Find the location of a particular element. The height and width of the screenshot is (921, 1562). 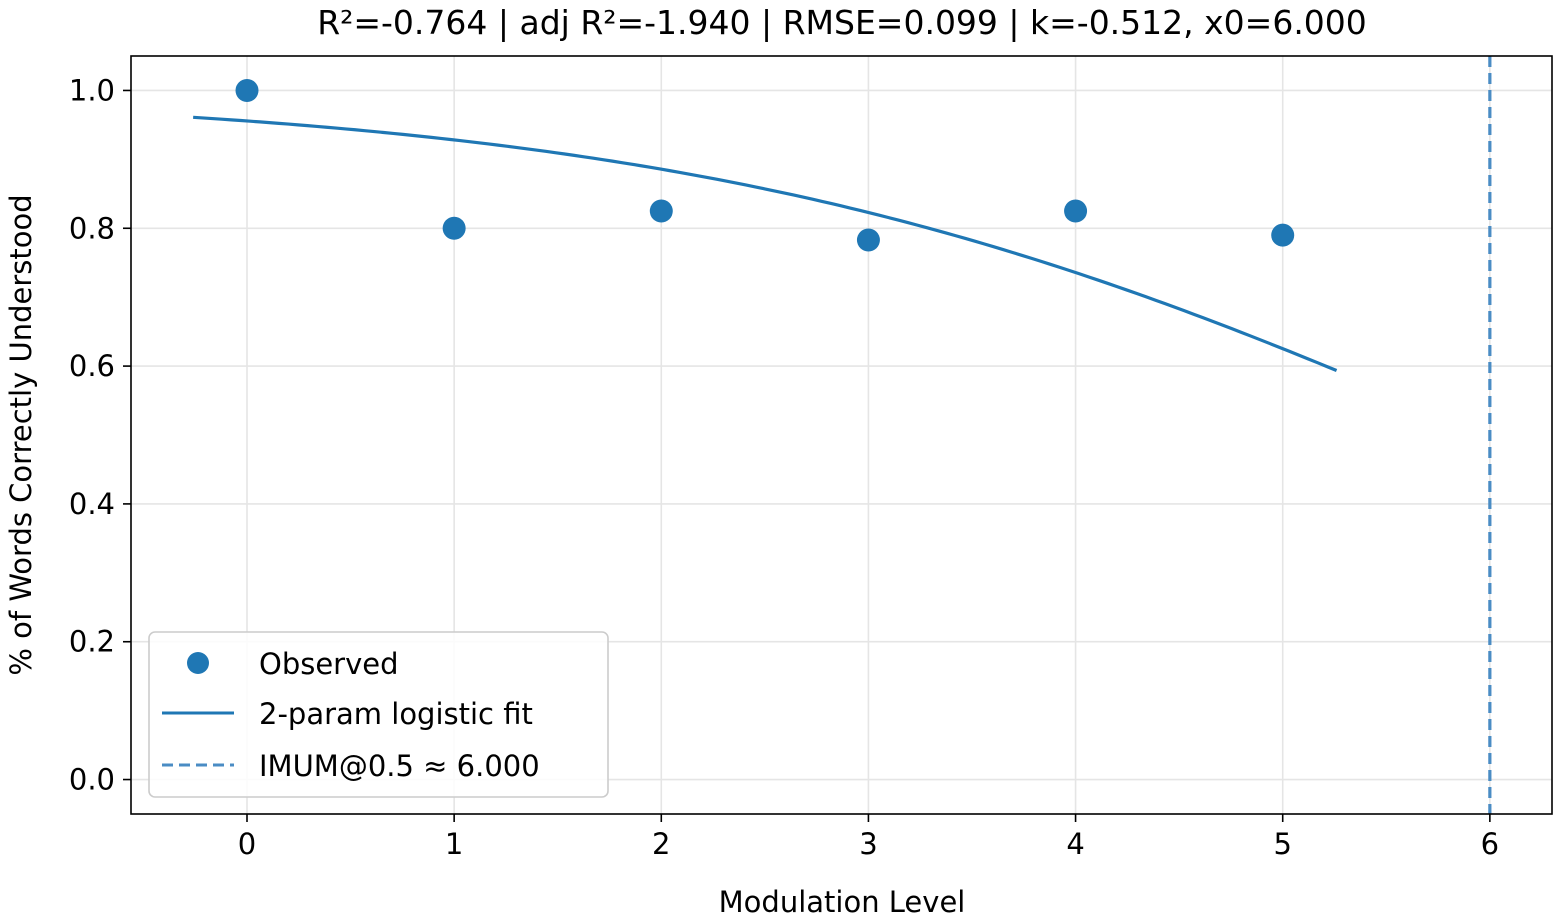

y-tick-label: 0.4 is located at coordinates (92, 504).